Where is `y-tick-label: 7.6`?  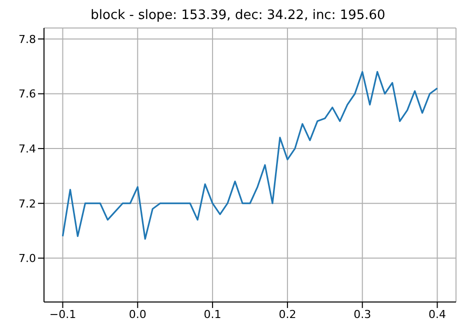 y-tick-label: 7.6 is located at coordinates (27, 94).